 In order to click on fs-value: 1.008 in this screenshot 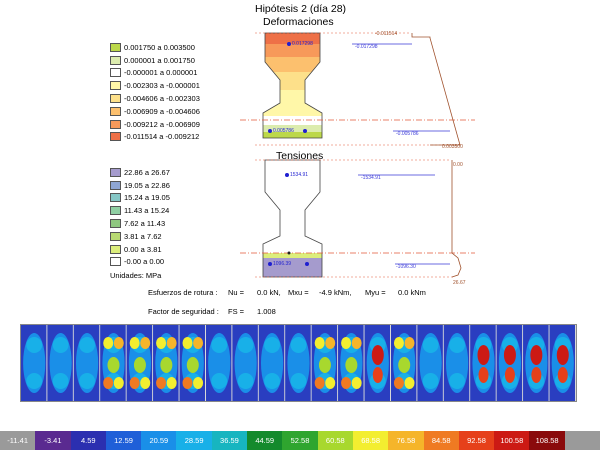, I will do `click(266, 311)`.